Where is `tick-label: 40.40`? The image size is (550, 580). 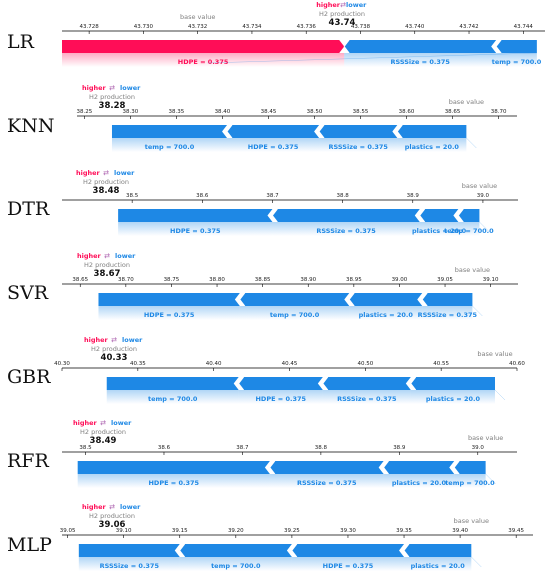
tick-label: 40.40 is located at coordinates (214, 364).